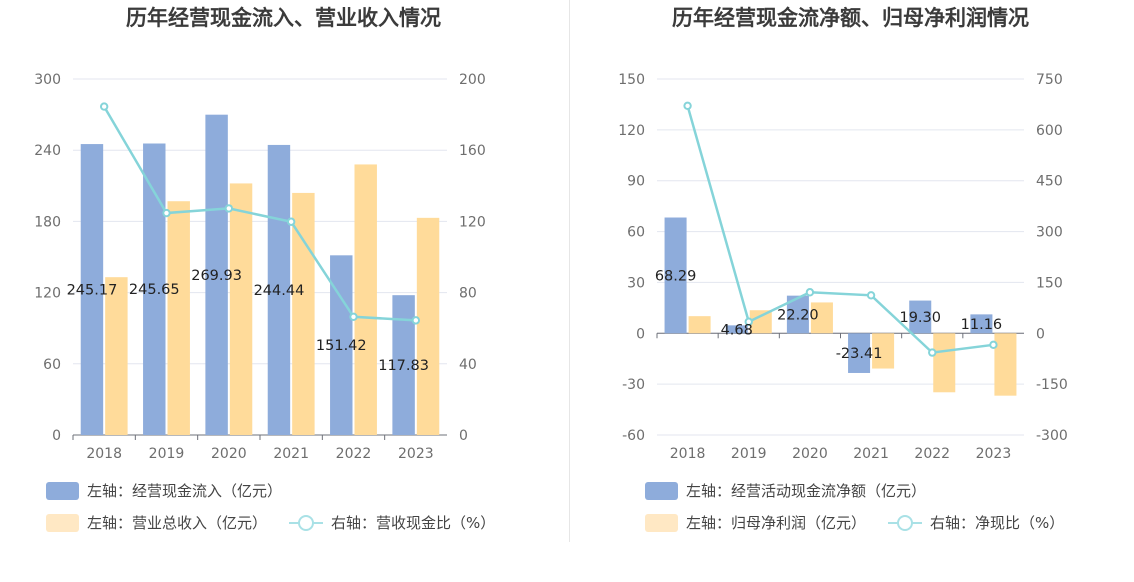 This screenshot has width=1134, height=582. I want to click on chart-title: 历年经营现金流净额、归母净利润情况, so click(850, 18).